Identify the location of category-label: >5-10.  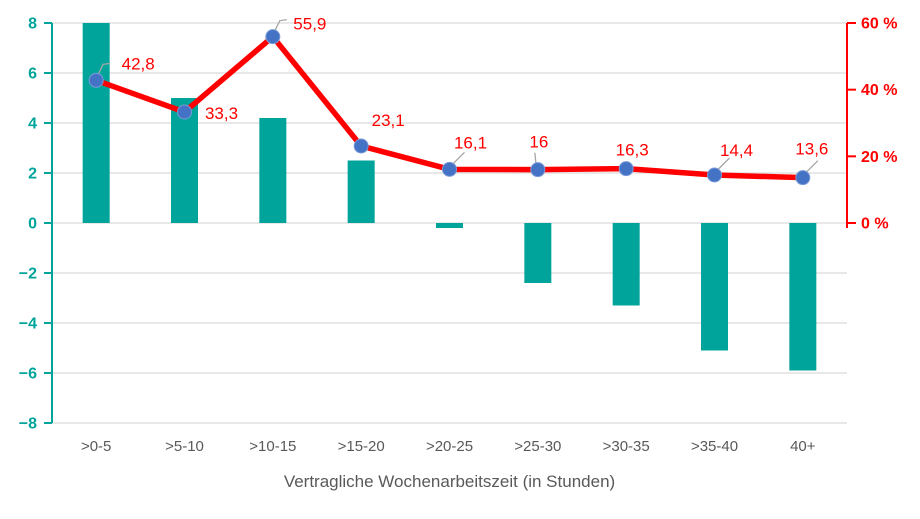
(184, 446).